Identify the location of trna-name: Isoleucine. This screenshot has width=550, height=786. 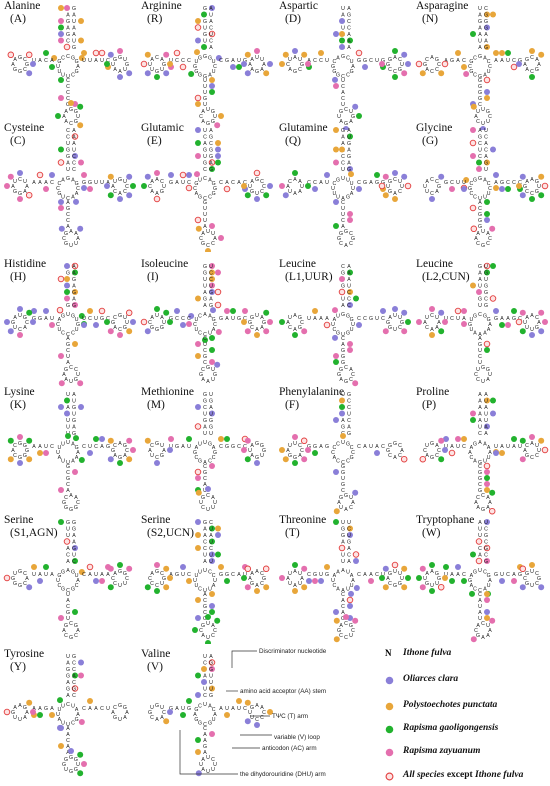
(165, 264).